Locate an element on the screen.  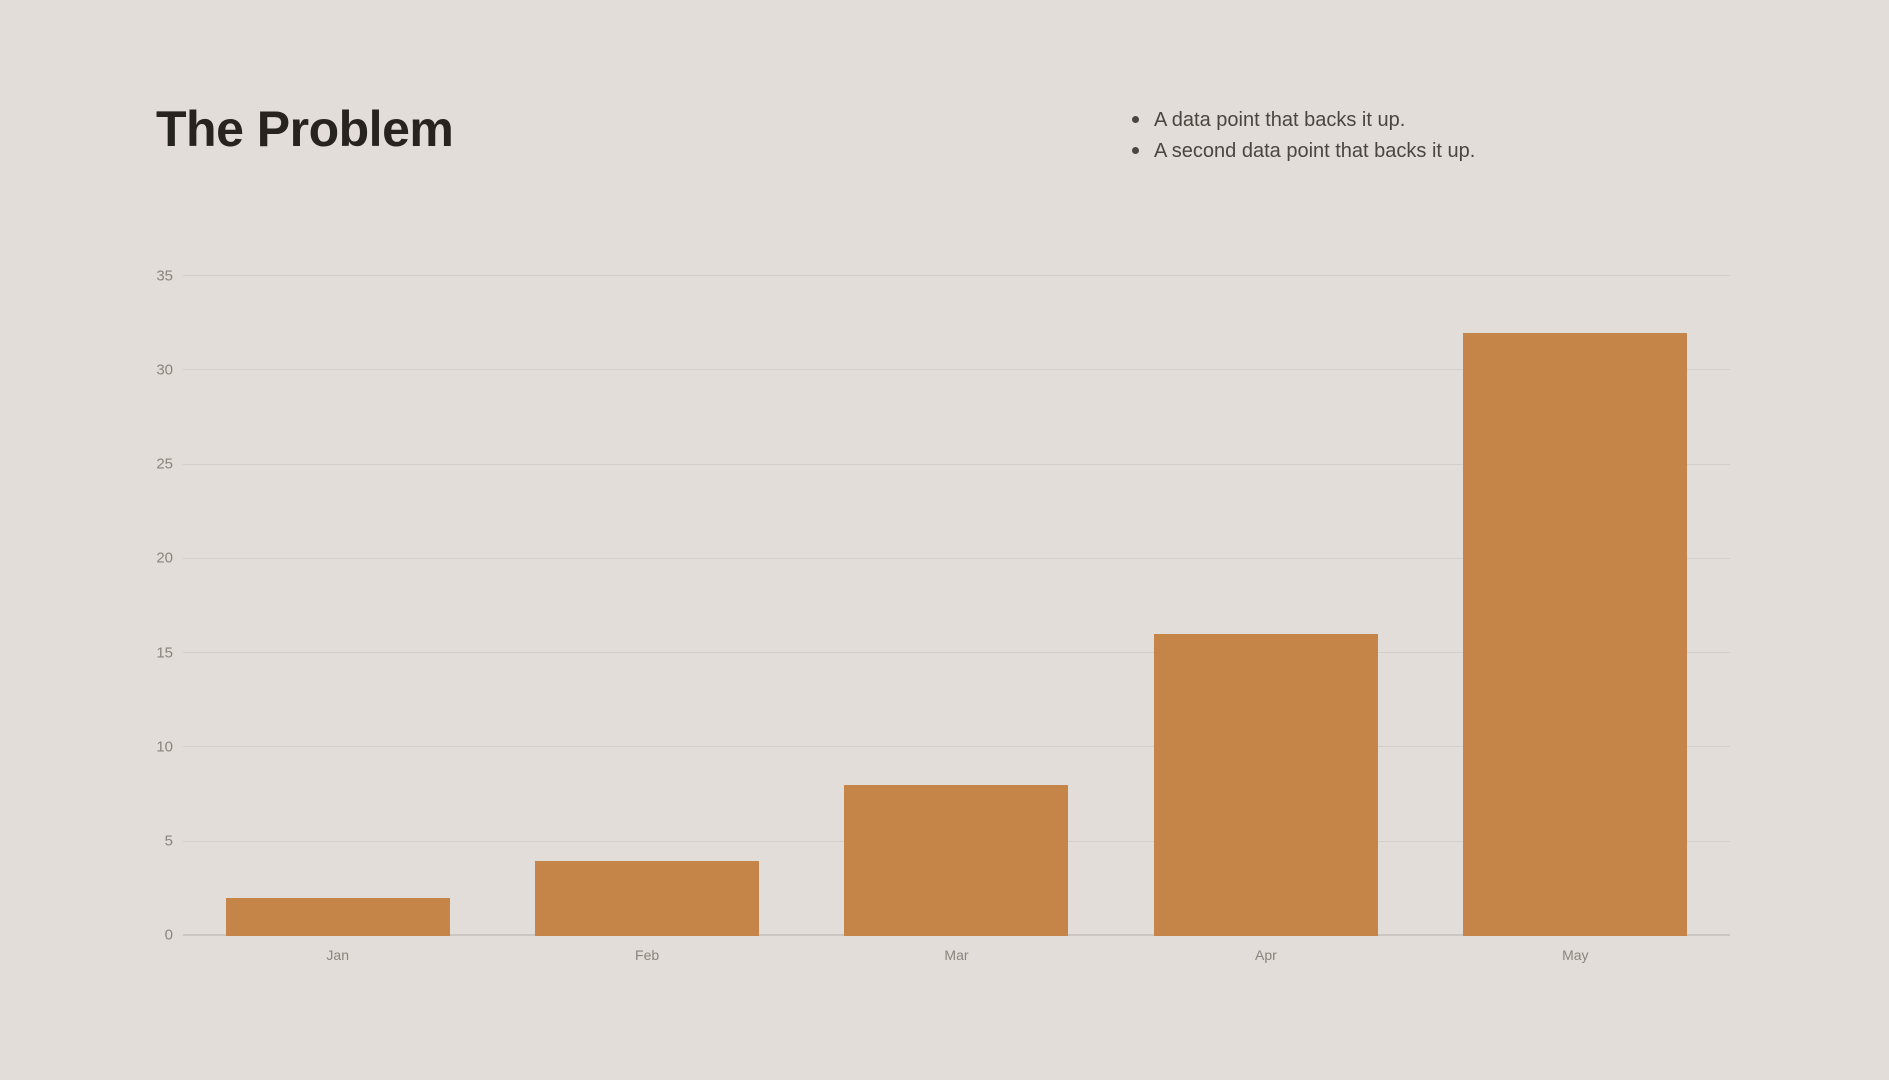
x-axis-tick-label: Apr is located at coordinates (1265, 955).